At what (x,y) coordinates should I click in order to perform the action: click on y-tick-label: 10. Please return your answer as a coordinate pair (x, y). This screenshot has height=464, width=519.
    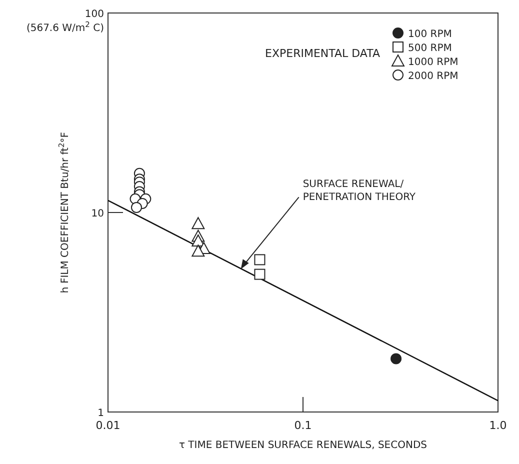
    Looking at the image, I should click on (97, 214).